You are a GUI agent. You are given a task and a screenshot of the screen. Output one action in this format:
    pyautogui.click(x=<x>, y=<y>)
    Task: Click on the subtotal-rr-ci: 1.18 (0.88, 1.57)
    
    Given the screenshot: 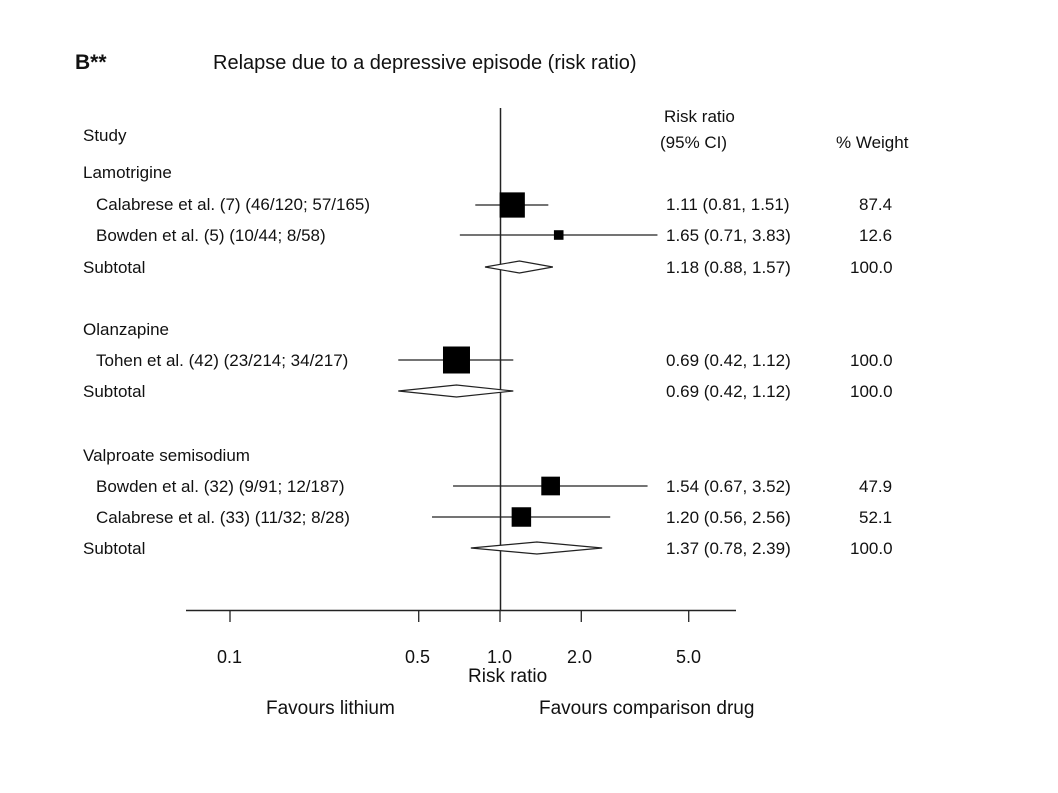 What is the action you would take?
    pyautogui.click(x=728, y=267)
    